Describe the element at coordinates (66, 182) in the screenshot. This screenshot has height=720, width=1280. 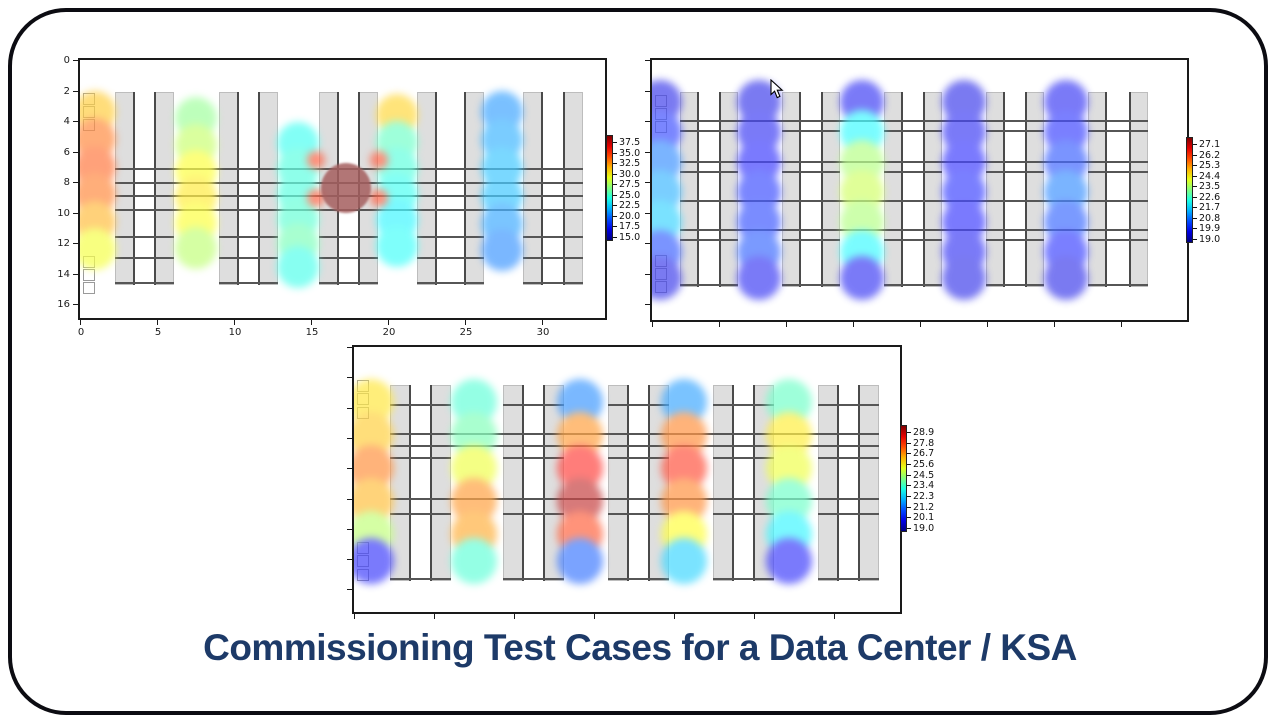
I see `y-axis-tick-label: 8` at that location.